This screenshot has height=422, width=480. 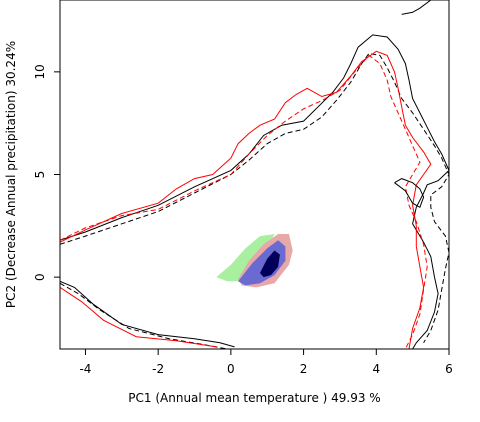 What do you see at coordinates (40, 71) in the screenshot?
I see `y-tick-label: 10` at bounding box center [40, 71].